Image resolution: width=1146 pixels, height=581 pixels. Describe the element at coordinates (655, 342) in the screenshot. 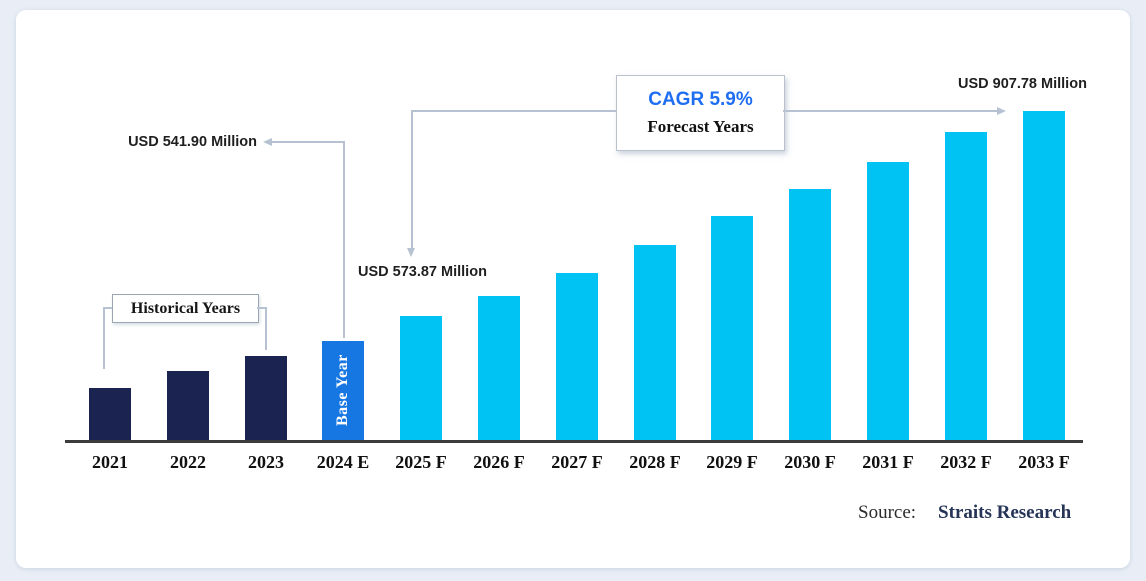

I see `bar-2028-f` at that location.